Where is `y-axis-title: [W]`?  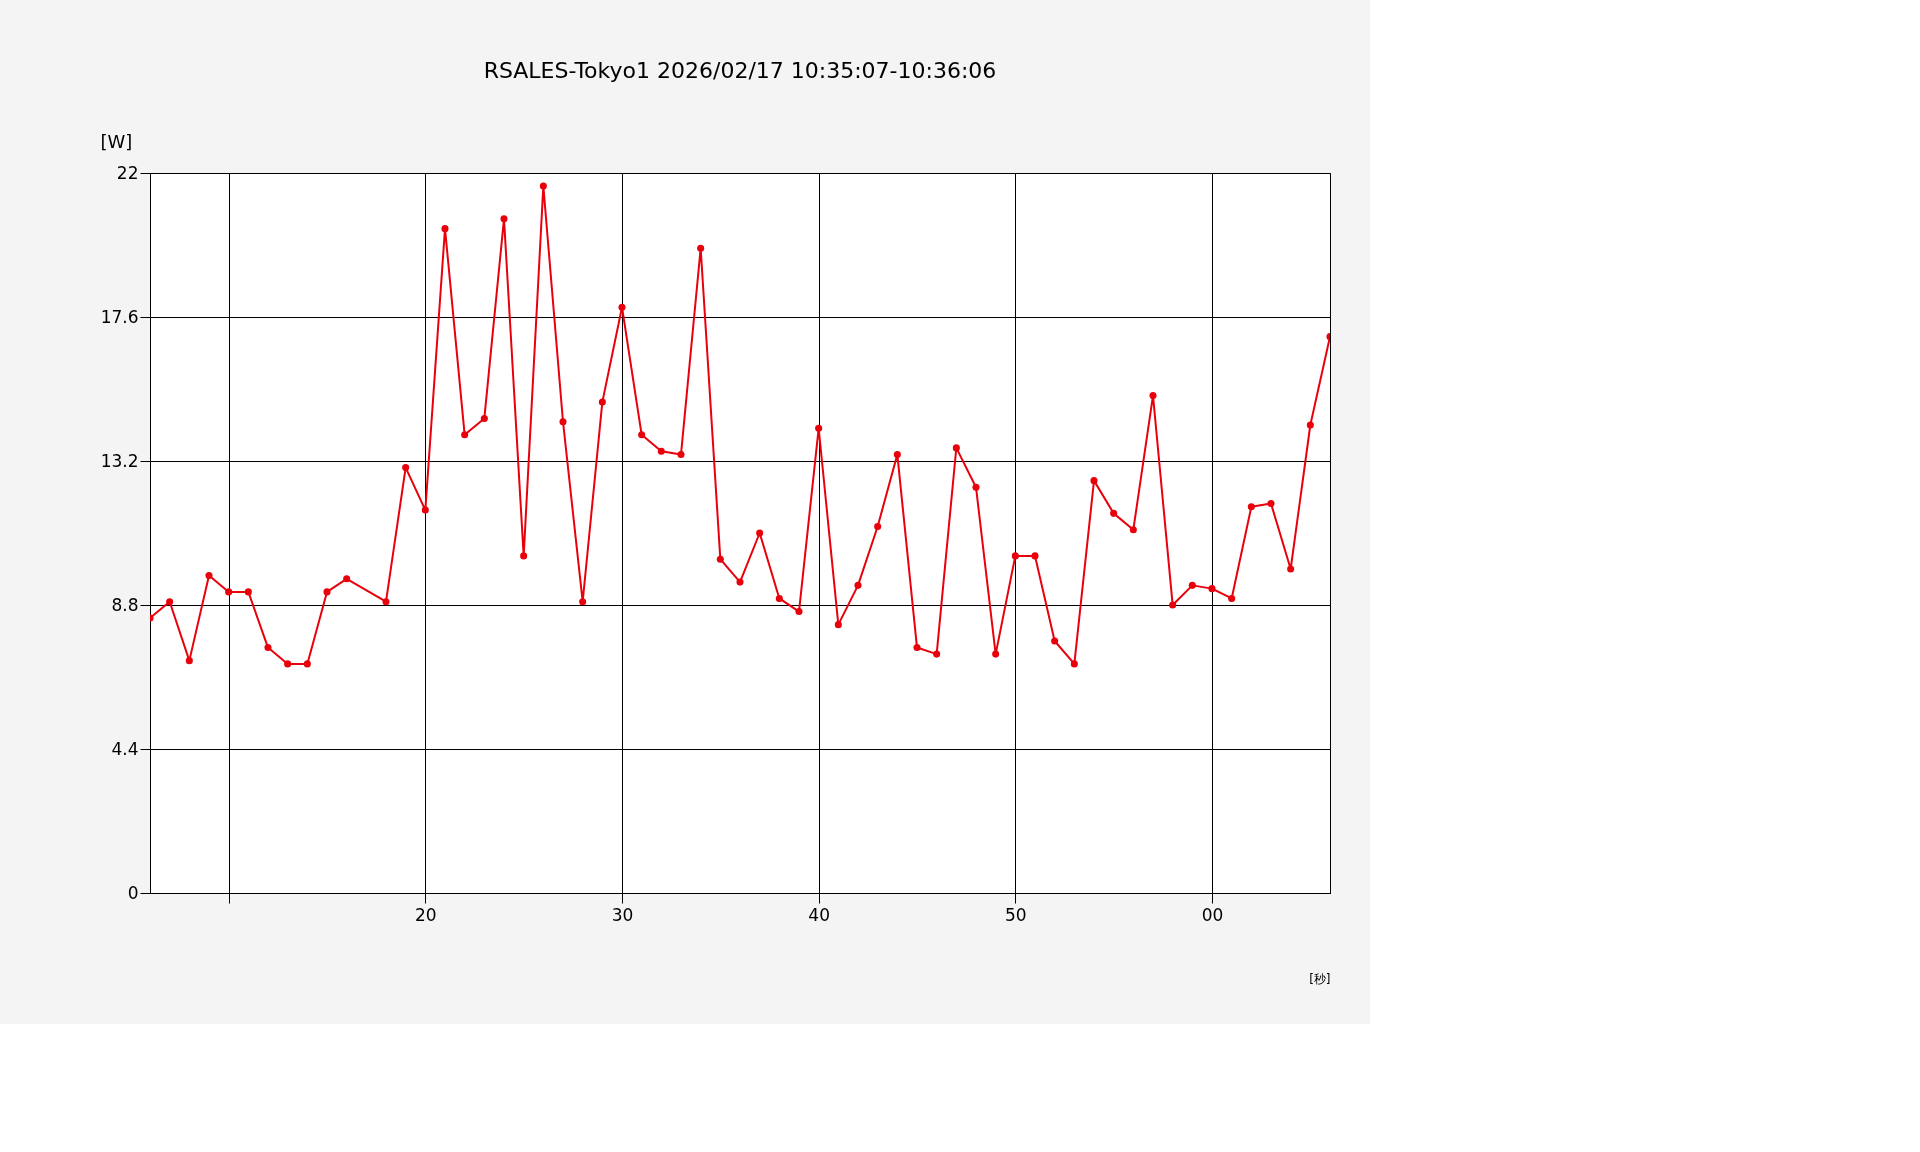 y-axis-title: [W] is located at coordinates (116, 141).